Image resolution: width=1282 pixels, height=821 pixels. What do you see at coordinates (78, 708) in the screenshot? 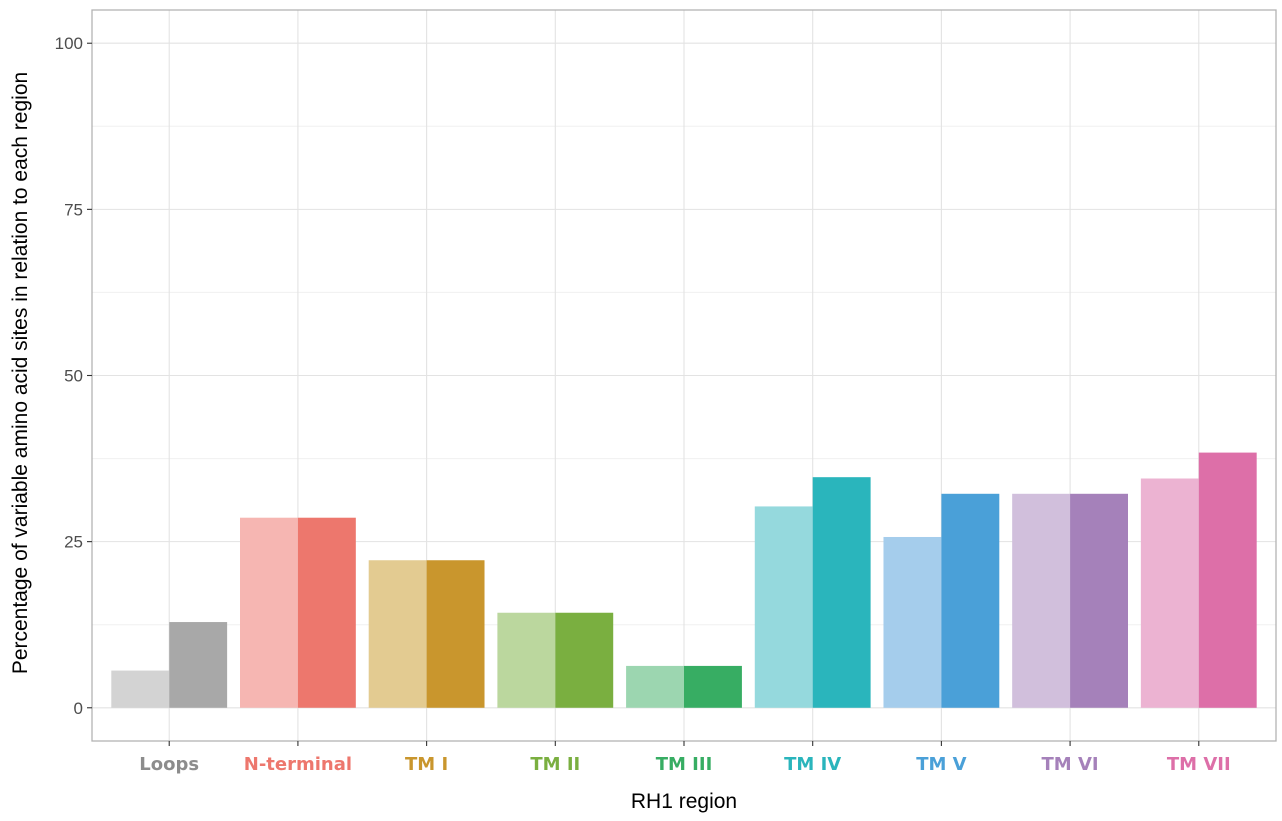
I see `y-tick-label: 0` at bounding box center [78, 708].